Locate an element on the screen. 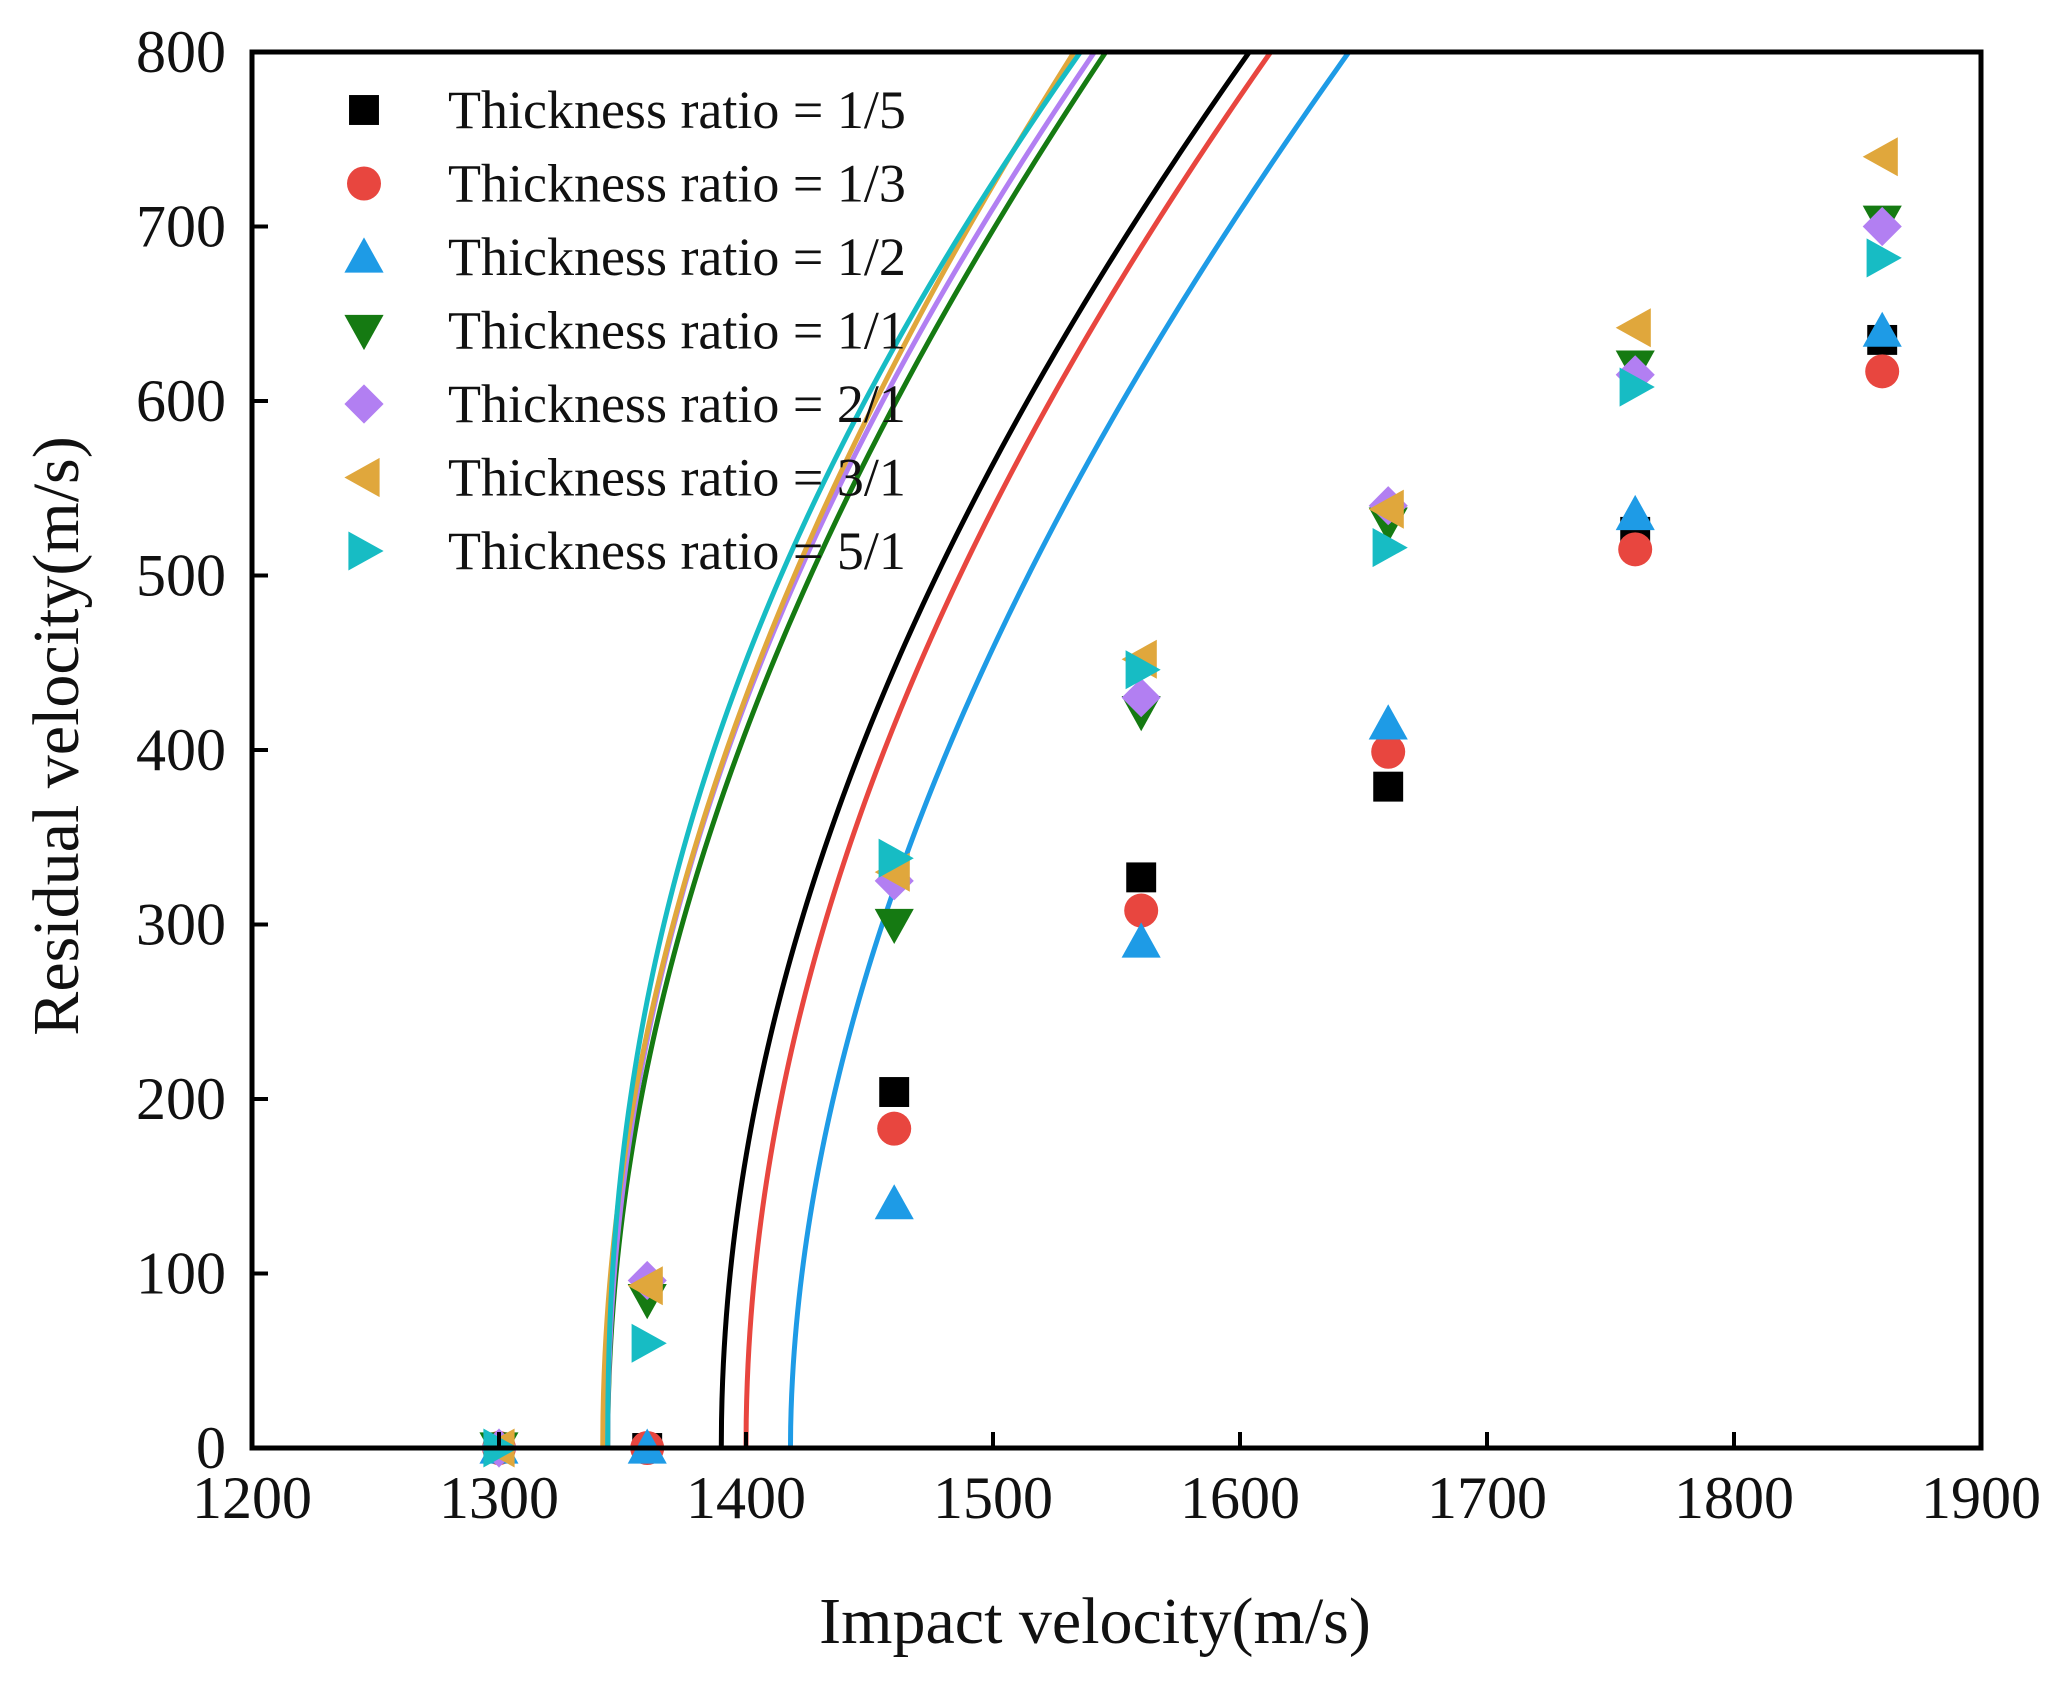 The width and height of the screenshot is (2059, 1687). legend-label-1: Thickness ratio = 1/5 is located at coordinates (677, 110).